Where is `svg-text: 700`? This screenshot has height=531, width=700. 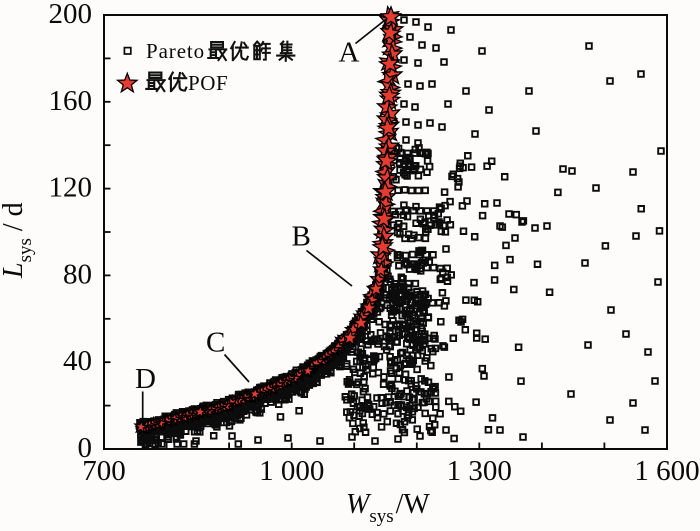
svg-text: 700 is located at coordinates (104, 471).